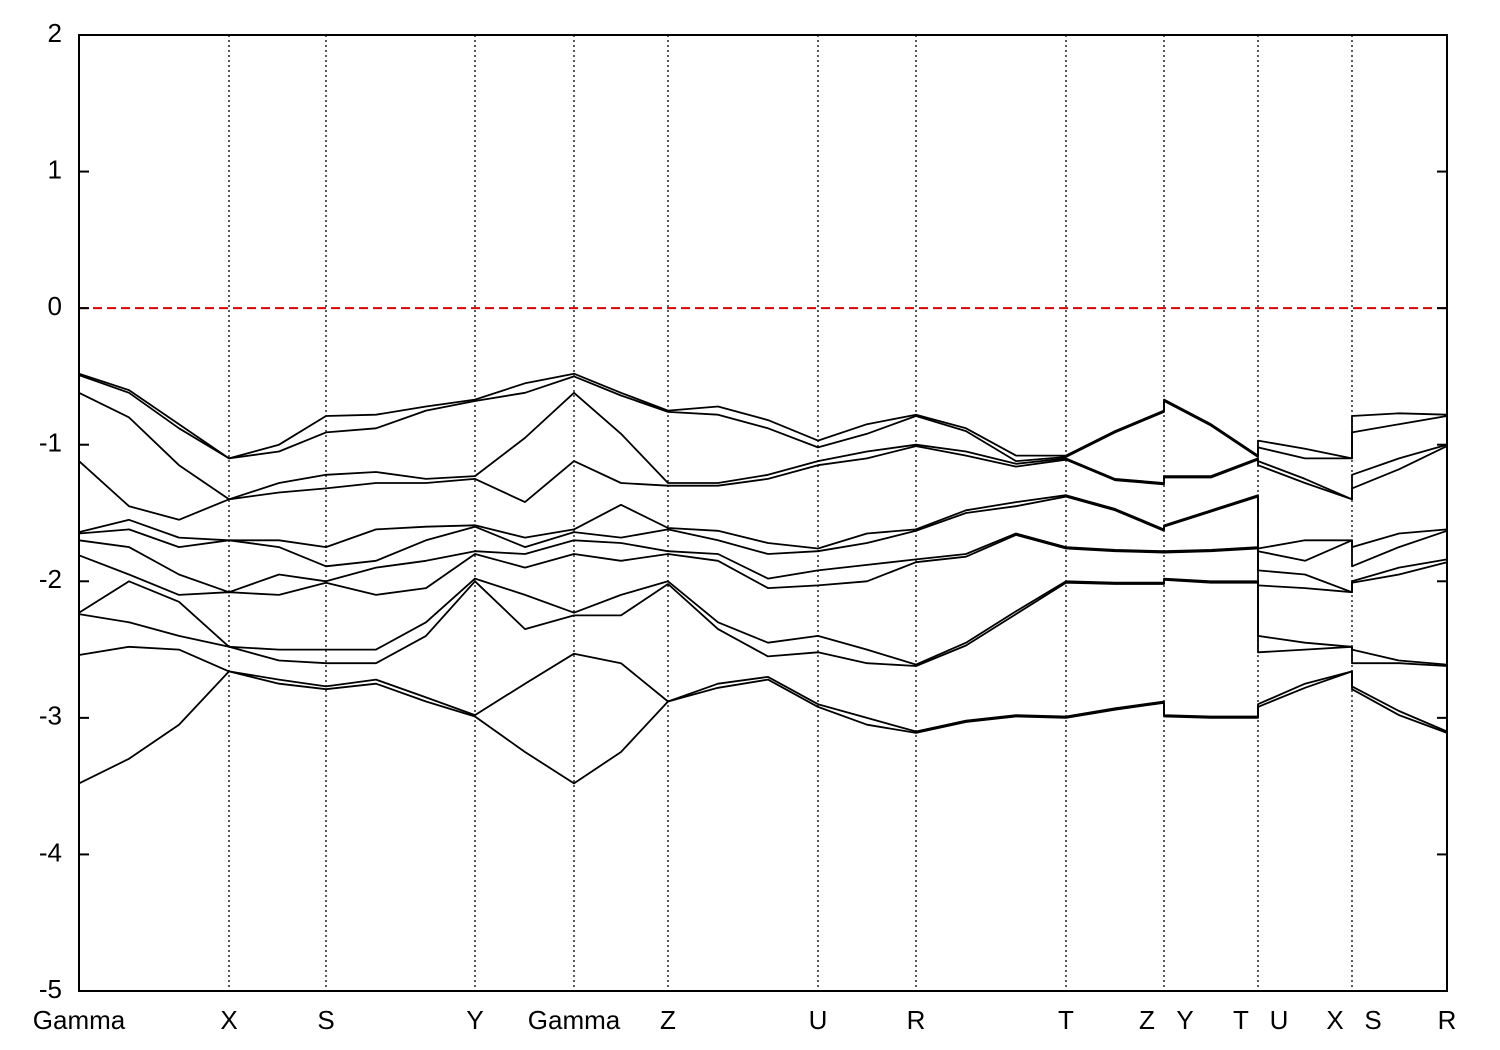 Image resolution: width=1500 pixels, height=1050 pixels. I want to click on y-tick-label: 2, so click(55, 33).